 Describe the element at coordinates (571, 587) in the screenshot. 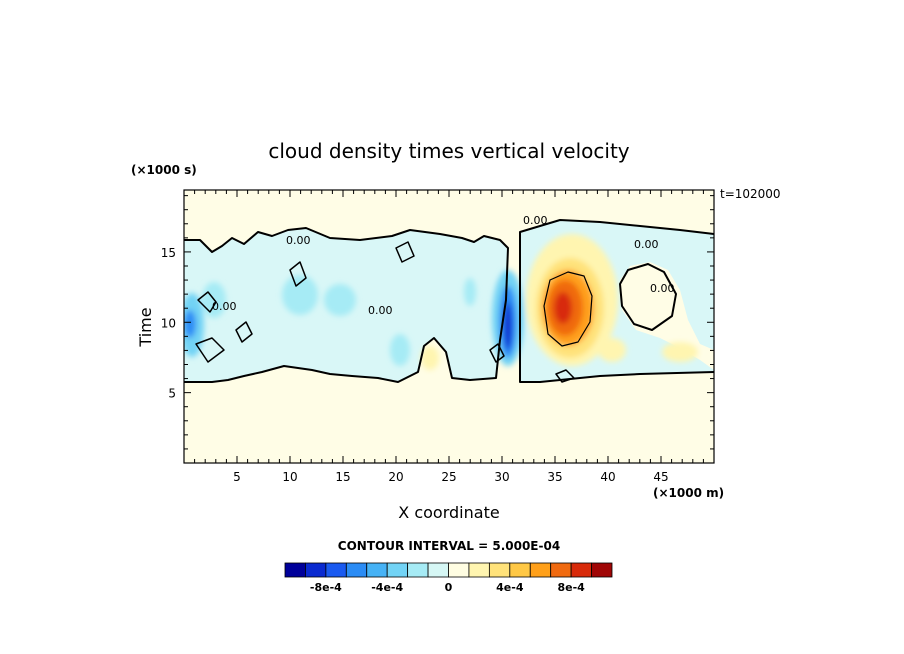

I see `colorbar-tick-label: 8e-4` at that location.